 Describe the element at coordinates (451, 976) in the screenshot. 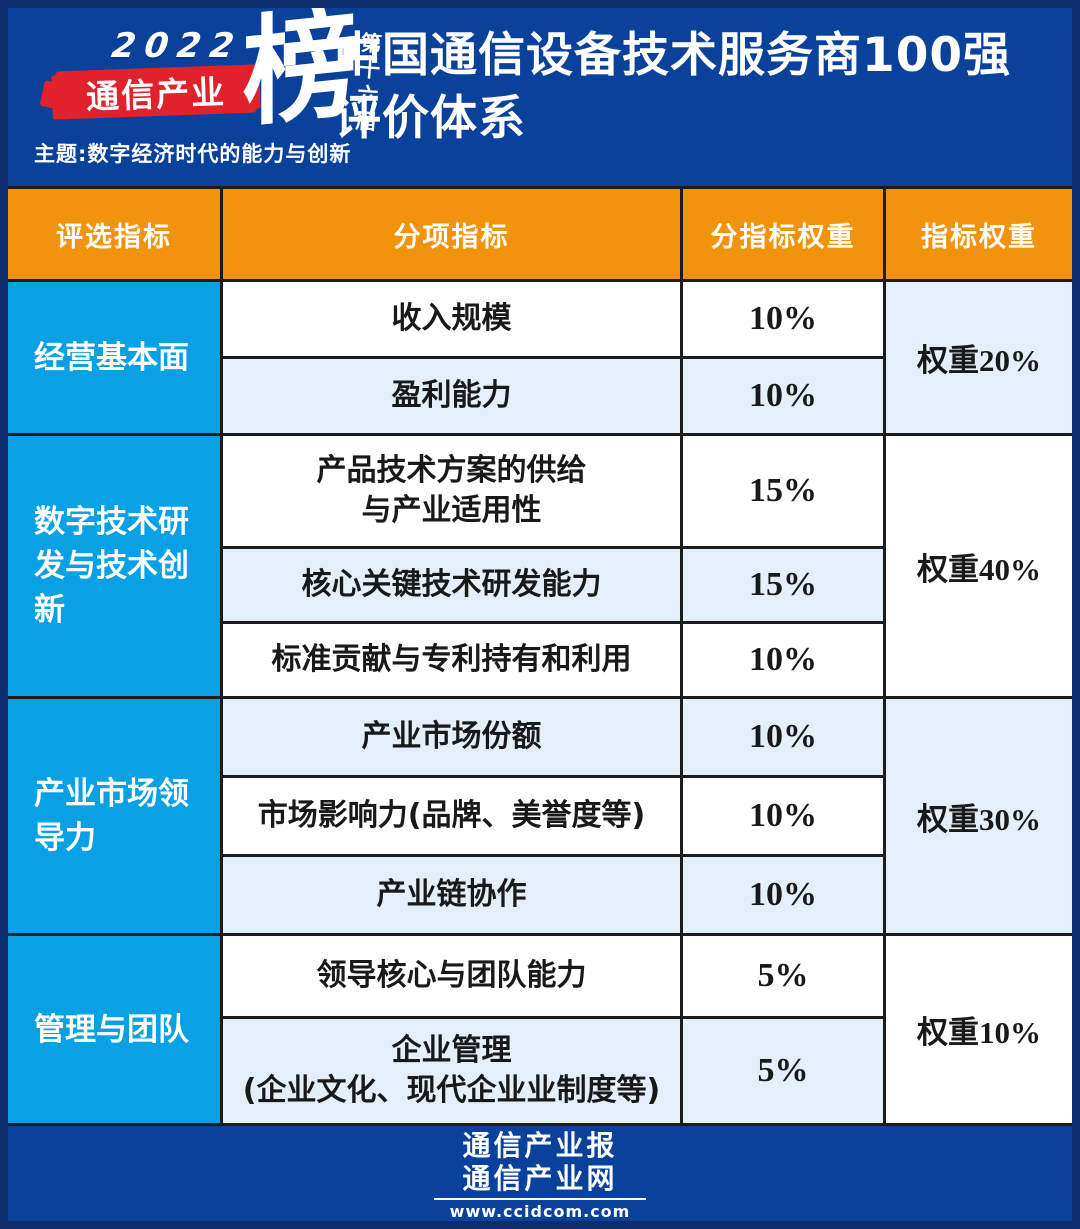

I see `indicator-cell: 领导核心与团队能力` at that location.